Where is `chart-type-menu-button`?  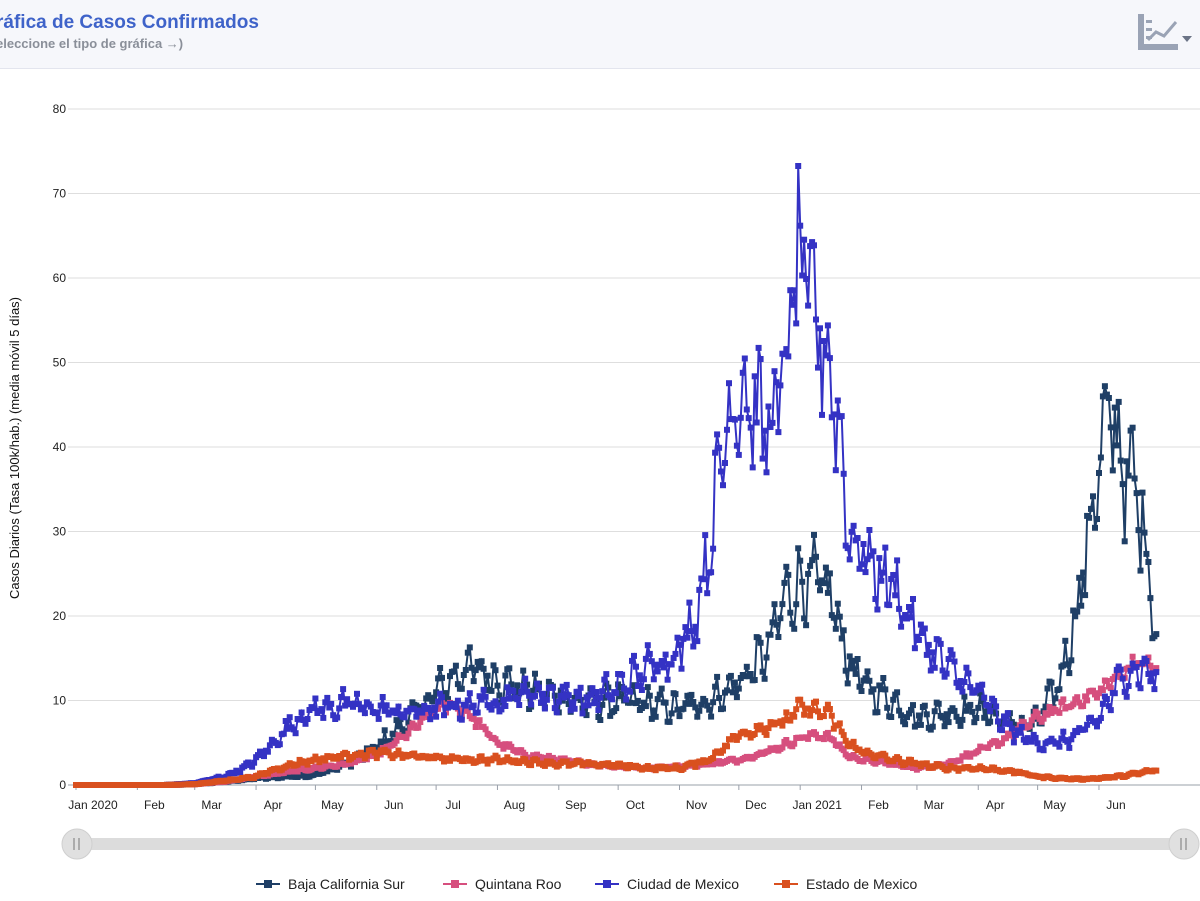 chart-type-menu-button is located at coordinates (1166, 33).